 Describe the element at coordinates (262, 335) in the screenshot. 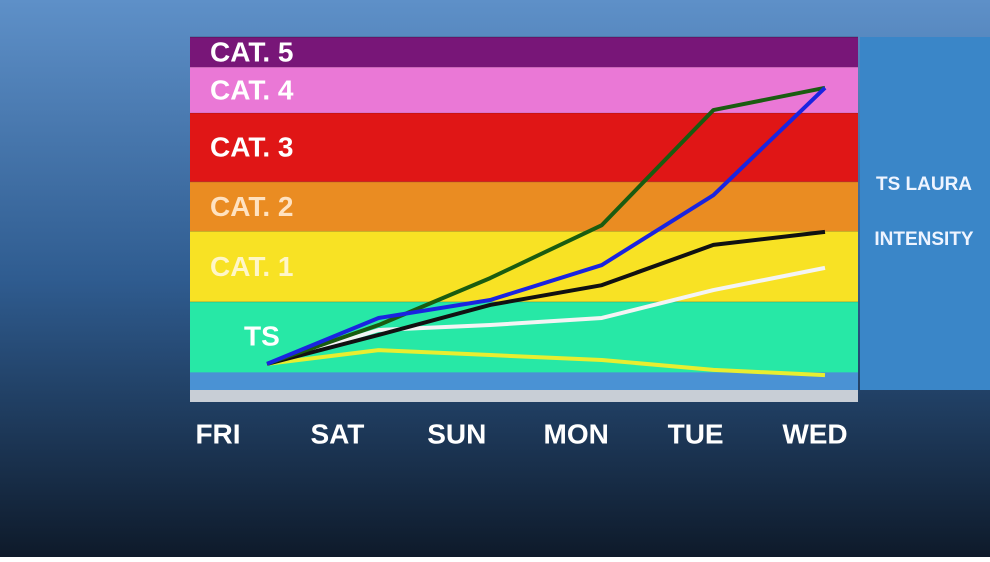

I see `band-label: TS` at that location.